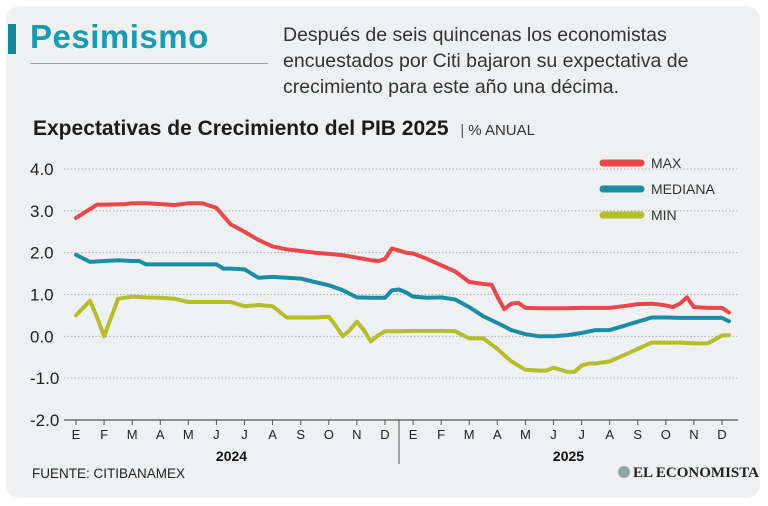 This screenshot has height=506, width=768. I want to click on source-note: FUENTE: CITIBANAMEX, so click(109, 473).